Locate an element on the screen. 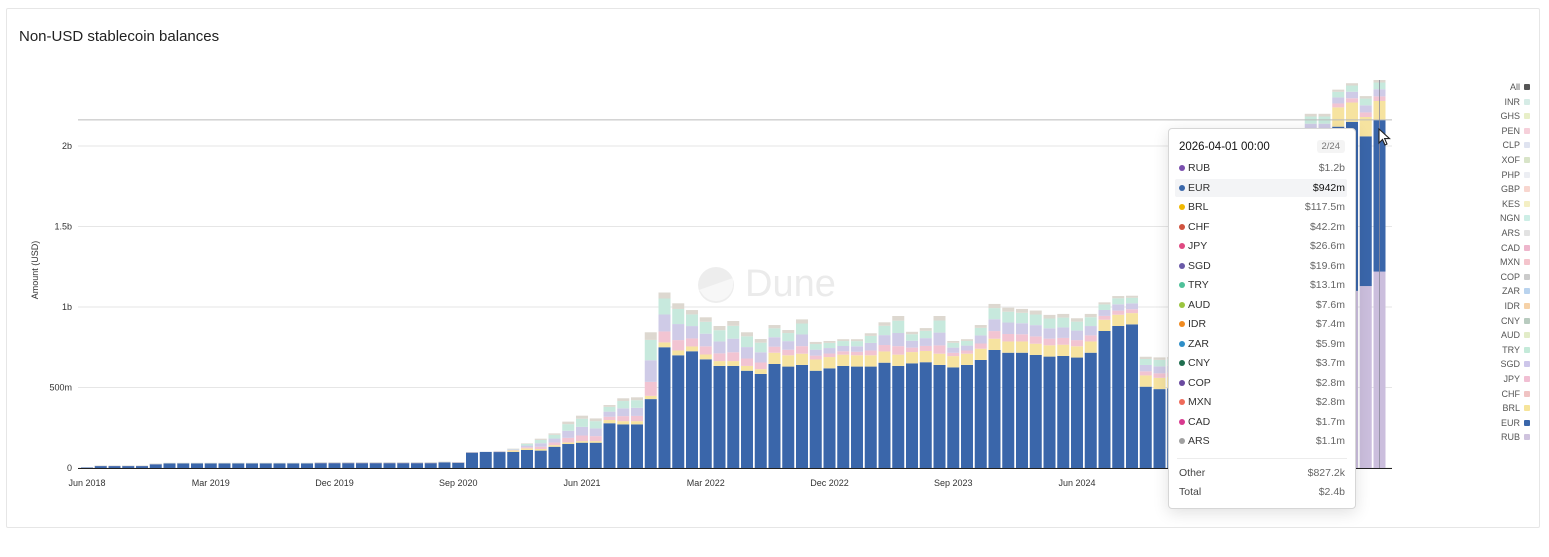 This screenshot has width=1549, height=557. legend-item-clp: CLP is located at coordinates (1516, 145).